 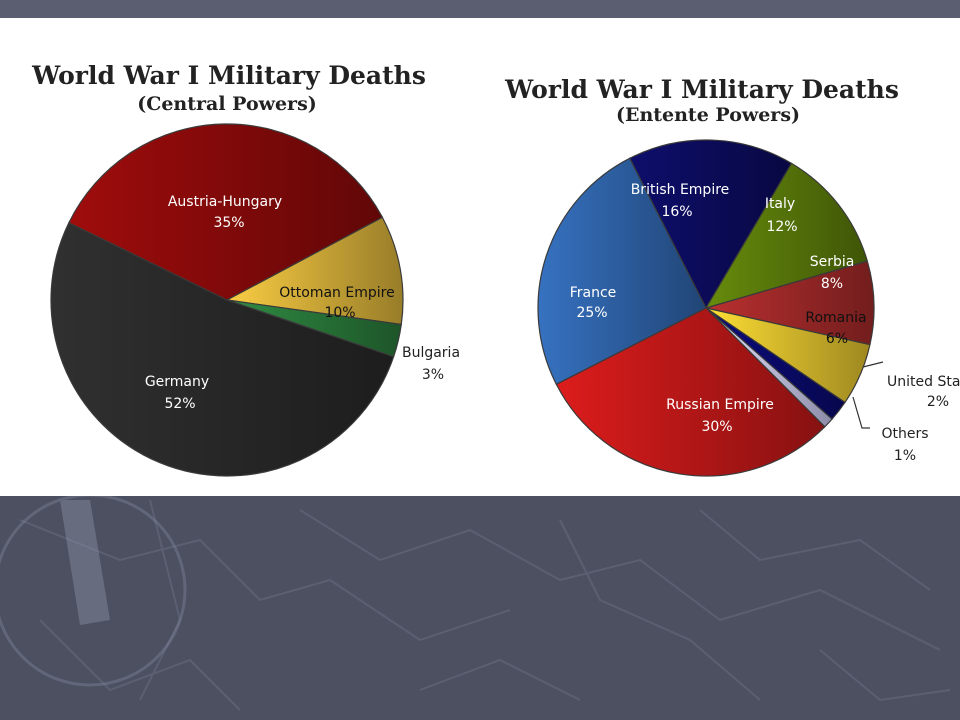 I want to click on value-romania: 6%, so click(x=837, y=339).